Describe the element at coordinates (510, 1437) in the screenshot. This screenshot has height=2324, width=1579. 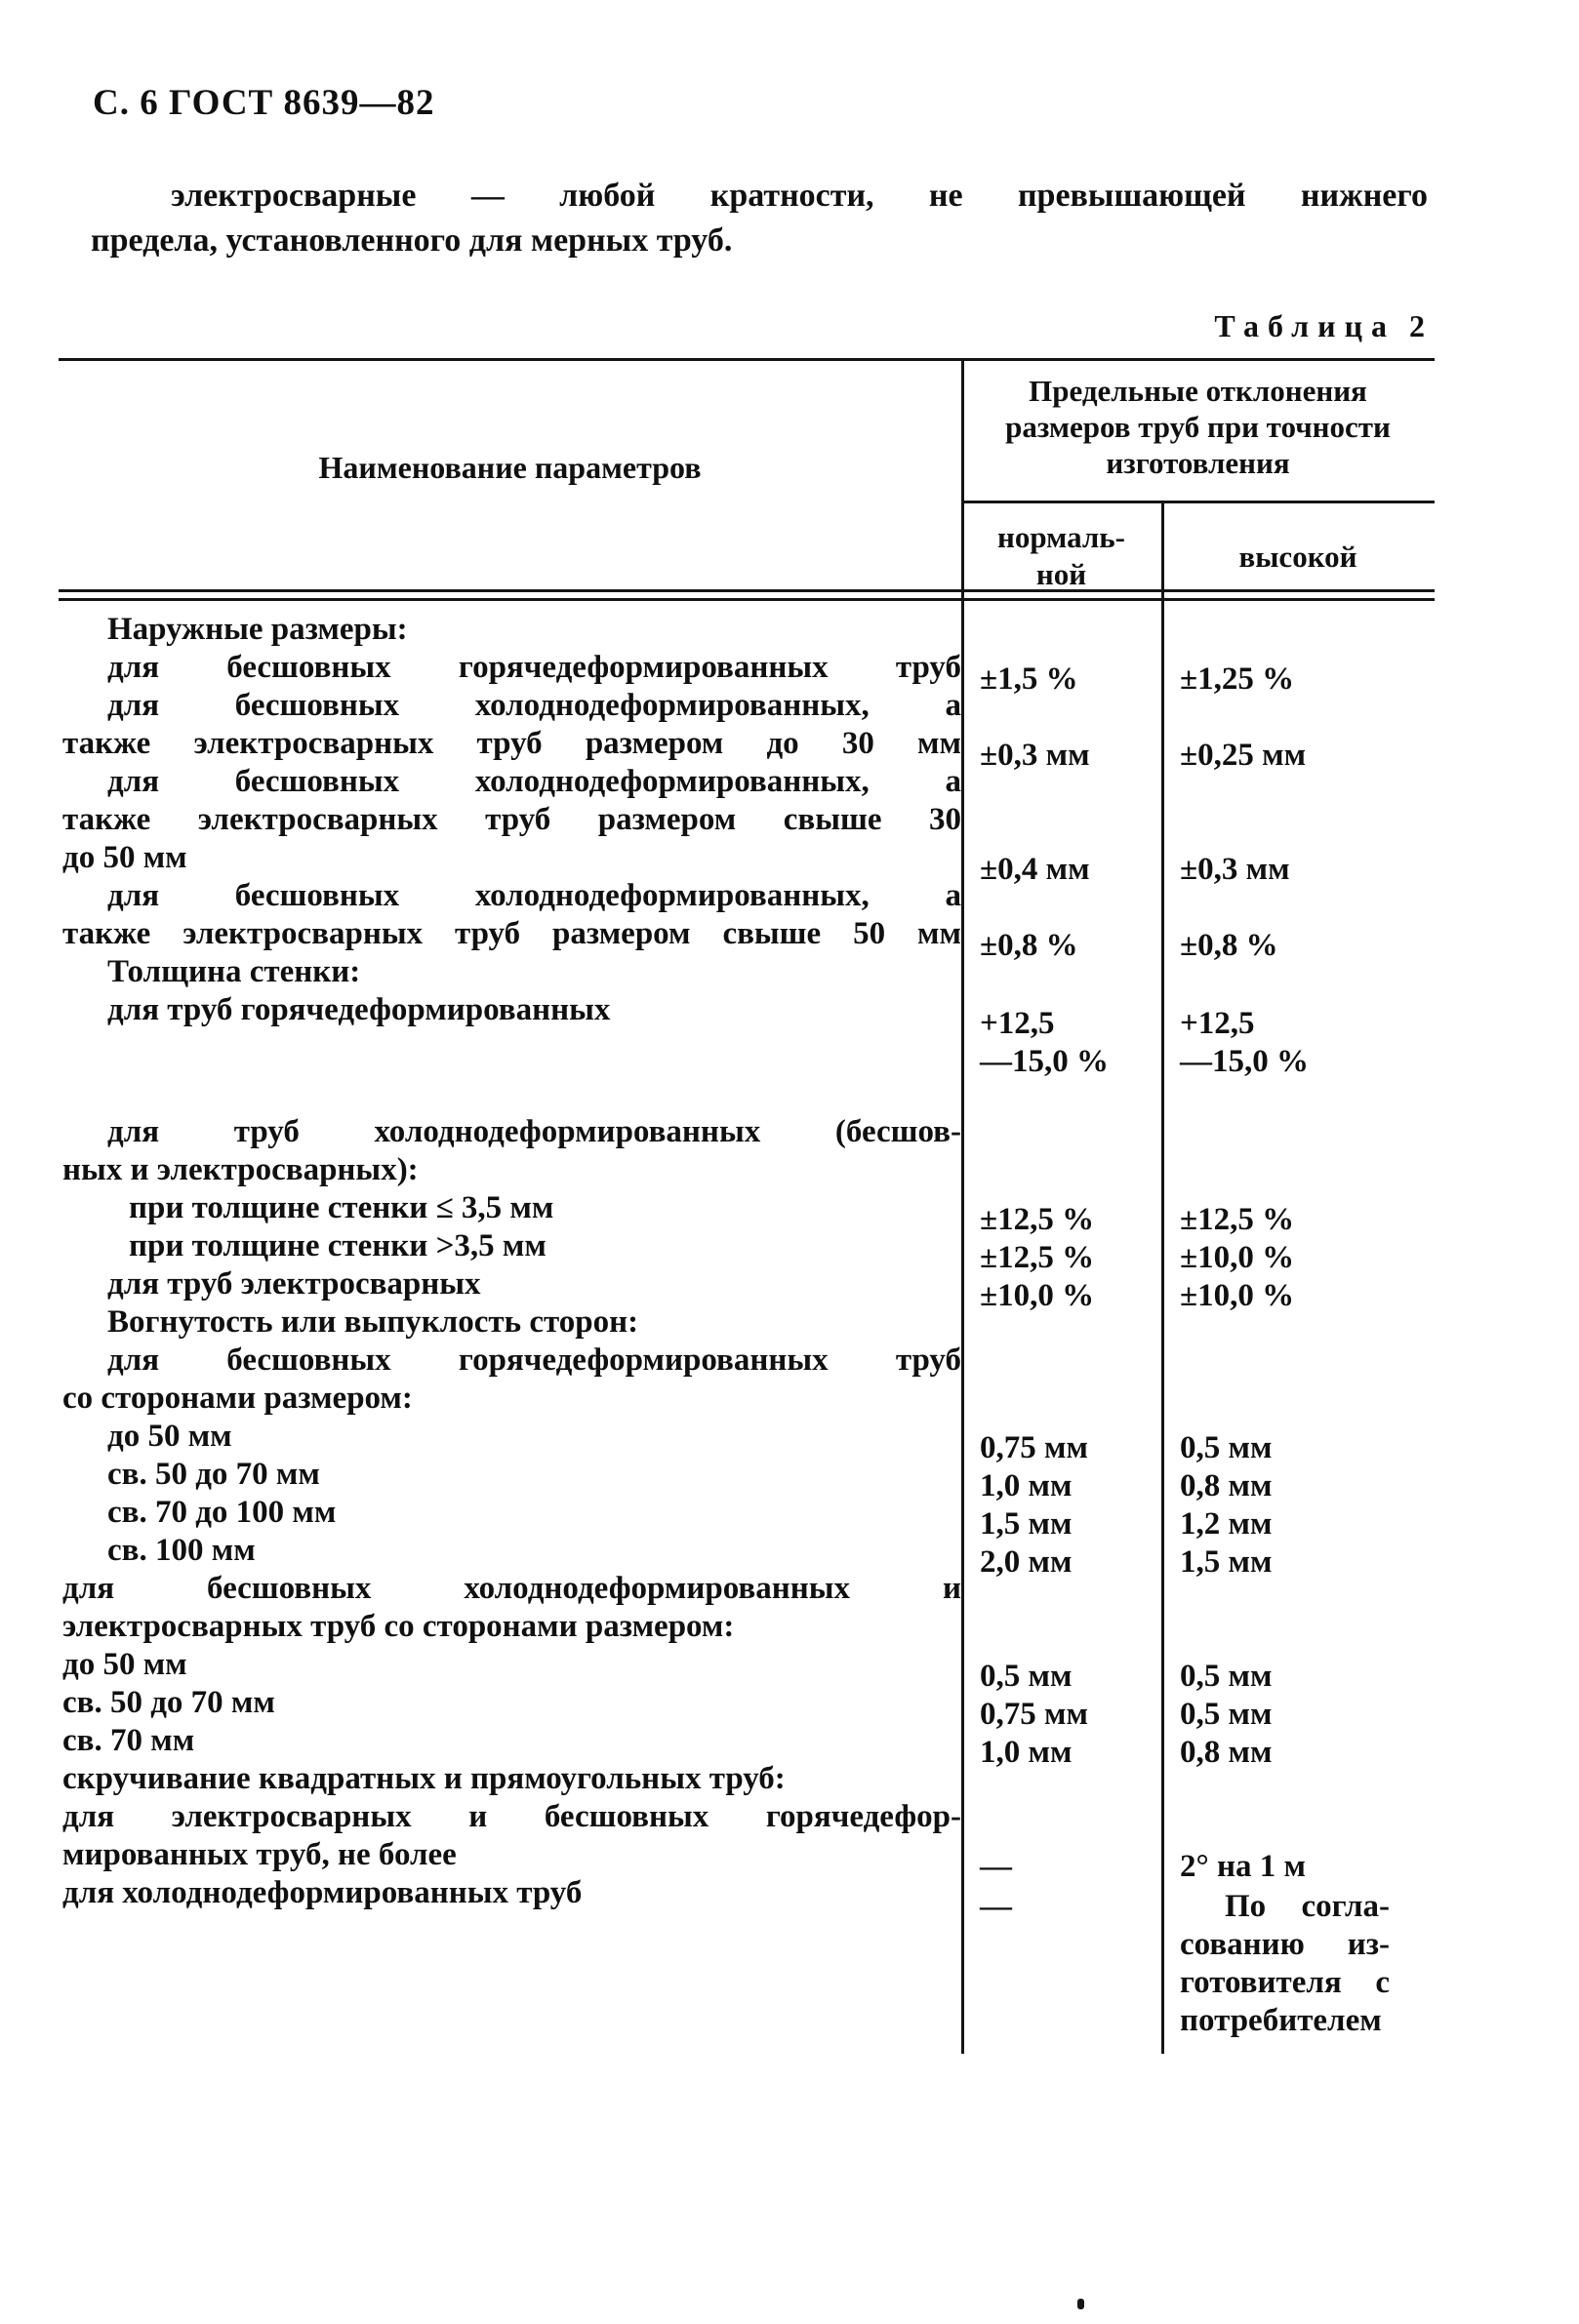
I see `row-parameter-cell: до 50 мм` at that location.